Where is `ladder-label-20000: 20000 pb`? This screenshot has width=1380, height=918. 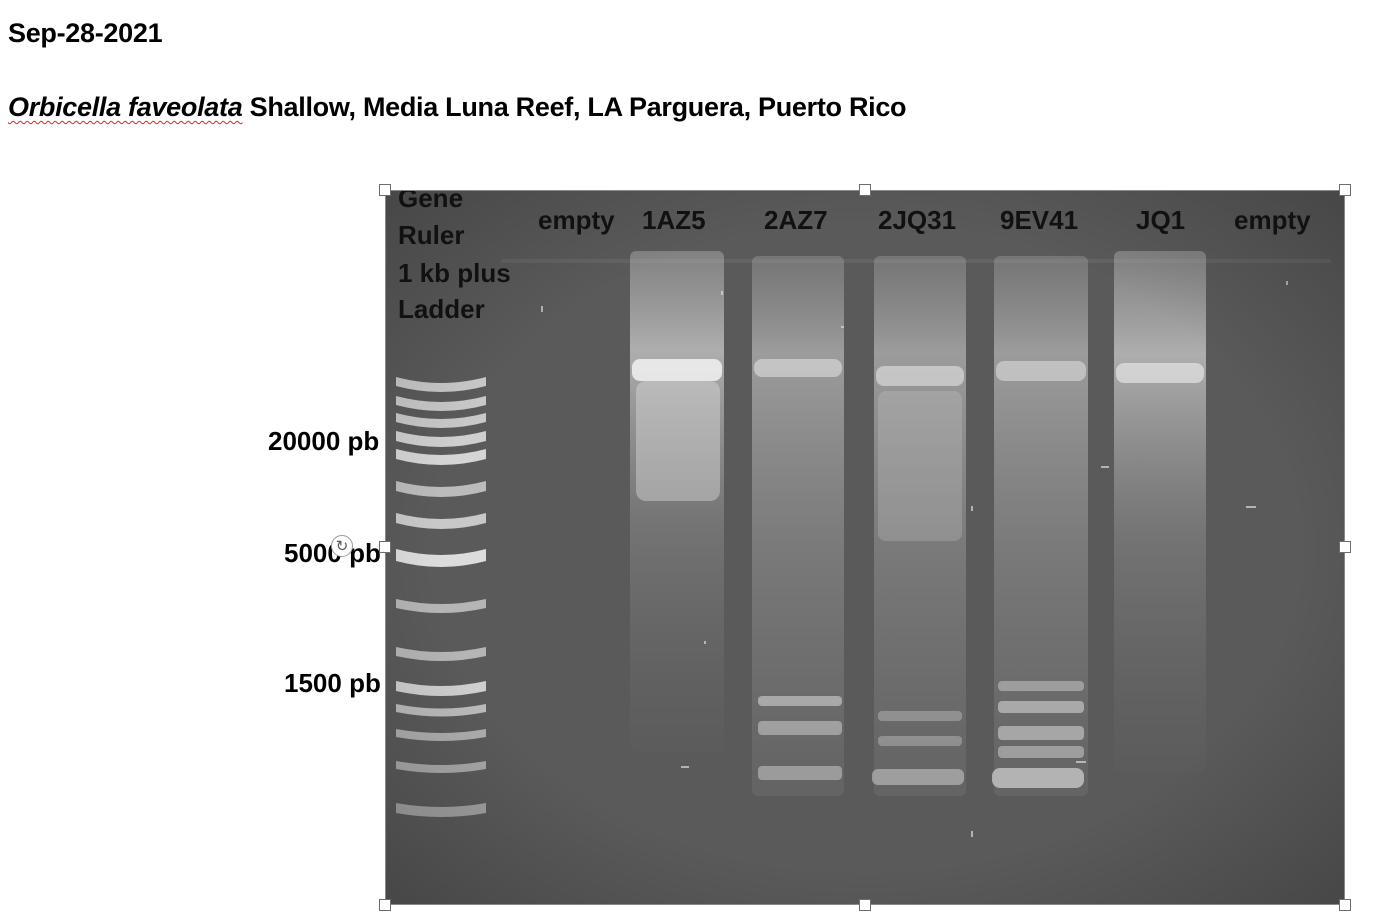 ladder-label-20000: 20000 pb is located at coordinates (324, 441).